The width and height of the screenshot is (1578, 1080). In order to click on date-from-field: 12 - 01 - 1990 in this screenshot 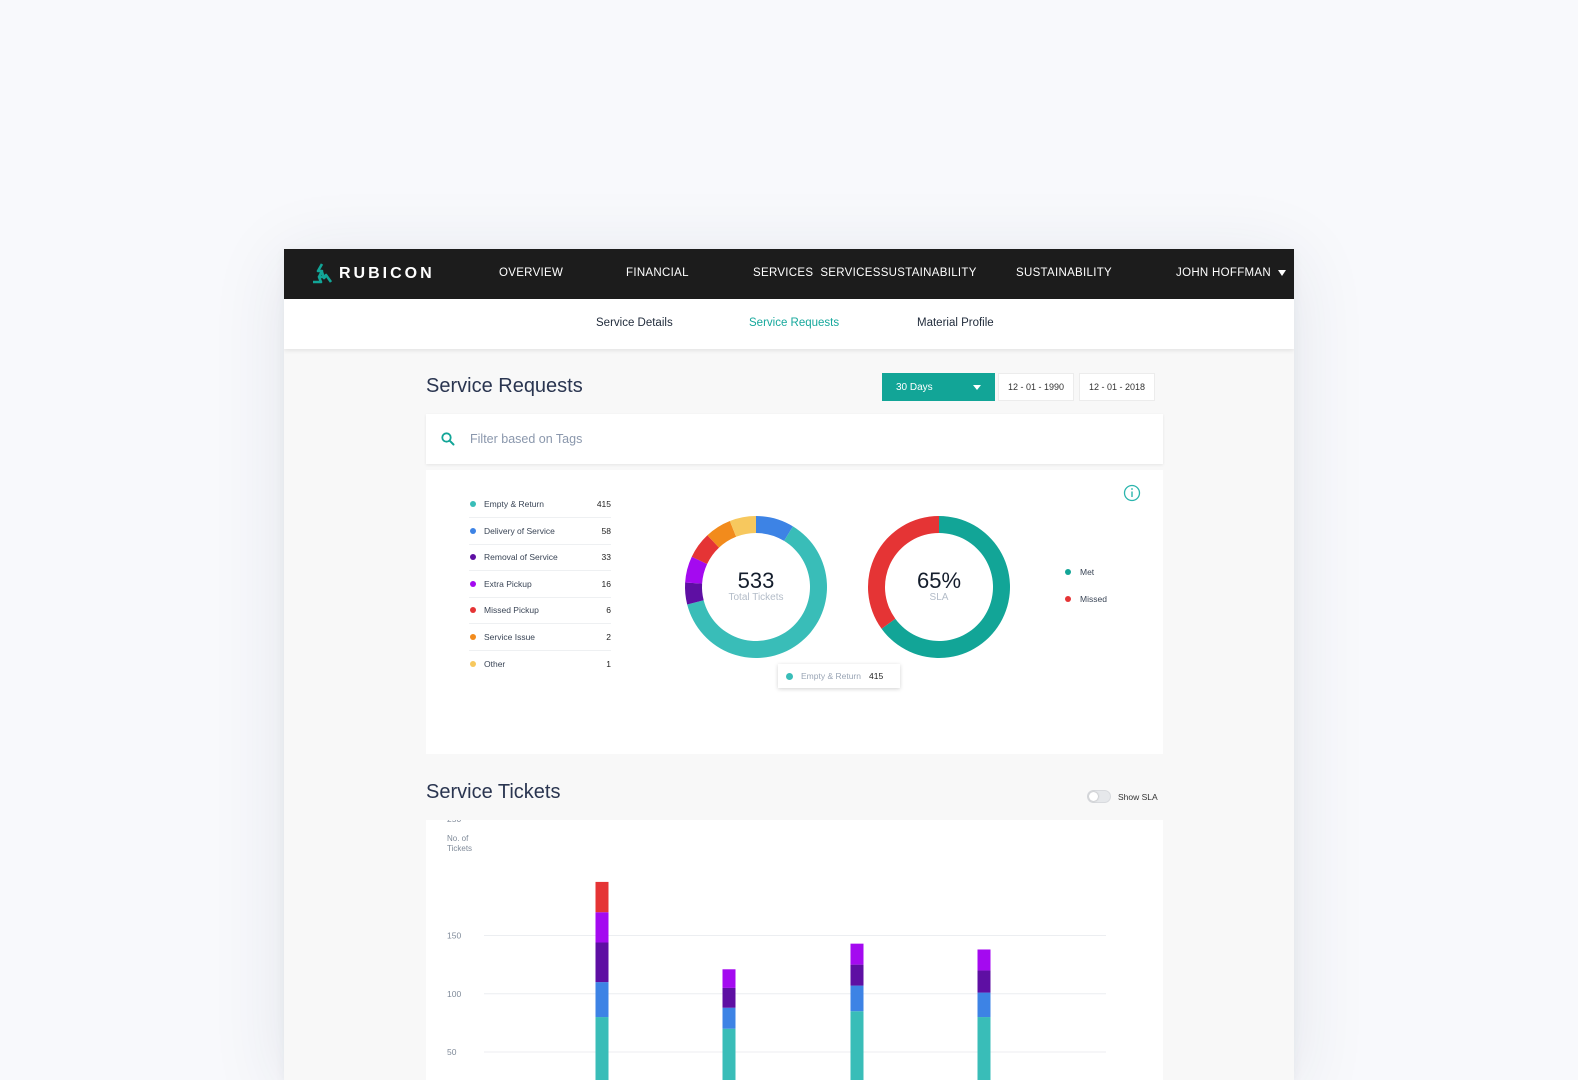, I will do `click(1036, 387)`.